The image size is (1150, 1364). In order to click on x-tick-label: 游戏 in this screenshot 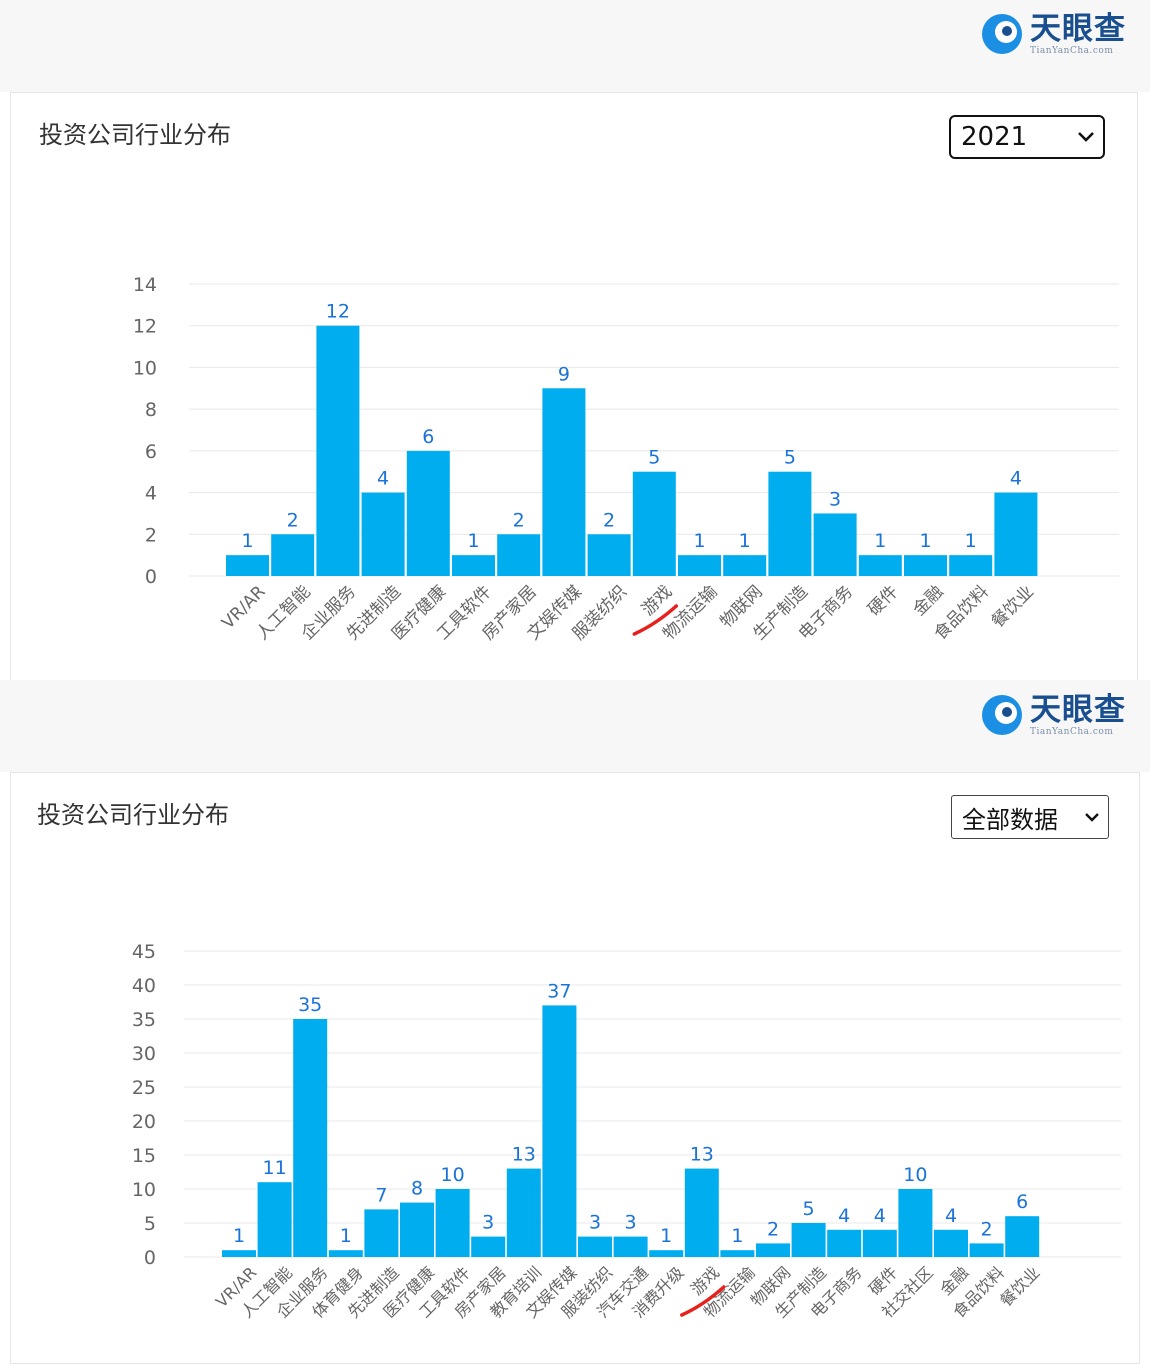, I will do `click(657, 601)`.